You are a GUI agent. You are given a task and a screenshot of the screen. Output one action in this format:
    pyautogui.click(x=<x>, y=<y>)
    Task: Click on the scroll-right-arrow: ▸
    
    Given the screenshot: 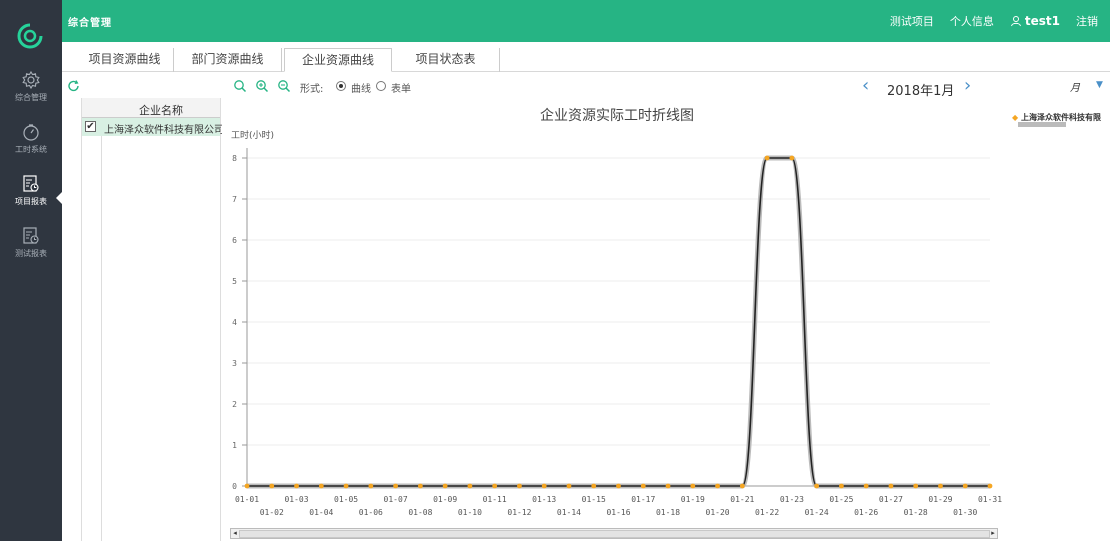 What is the action you would take?
    pyautogui.click(x=993, y=533)
    